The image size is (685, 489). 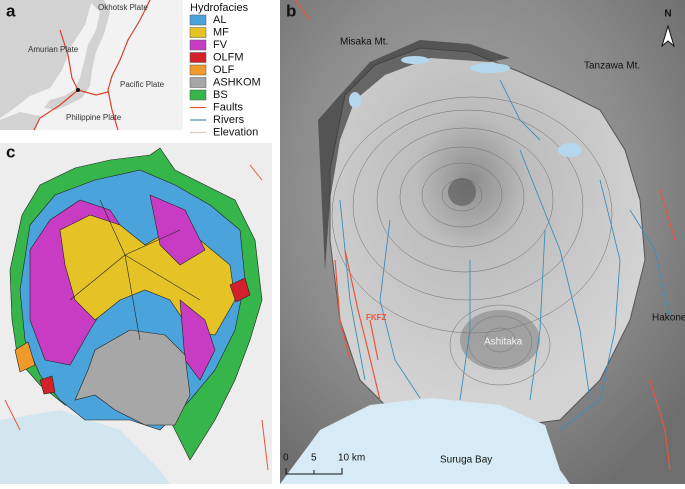 I want to click on scale-label: 5, so click(x=314, y=458).